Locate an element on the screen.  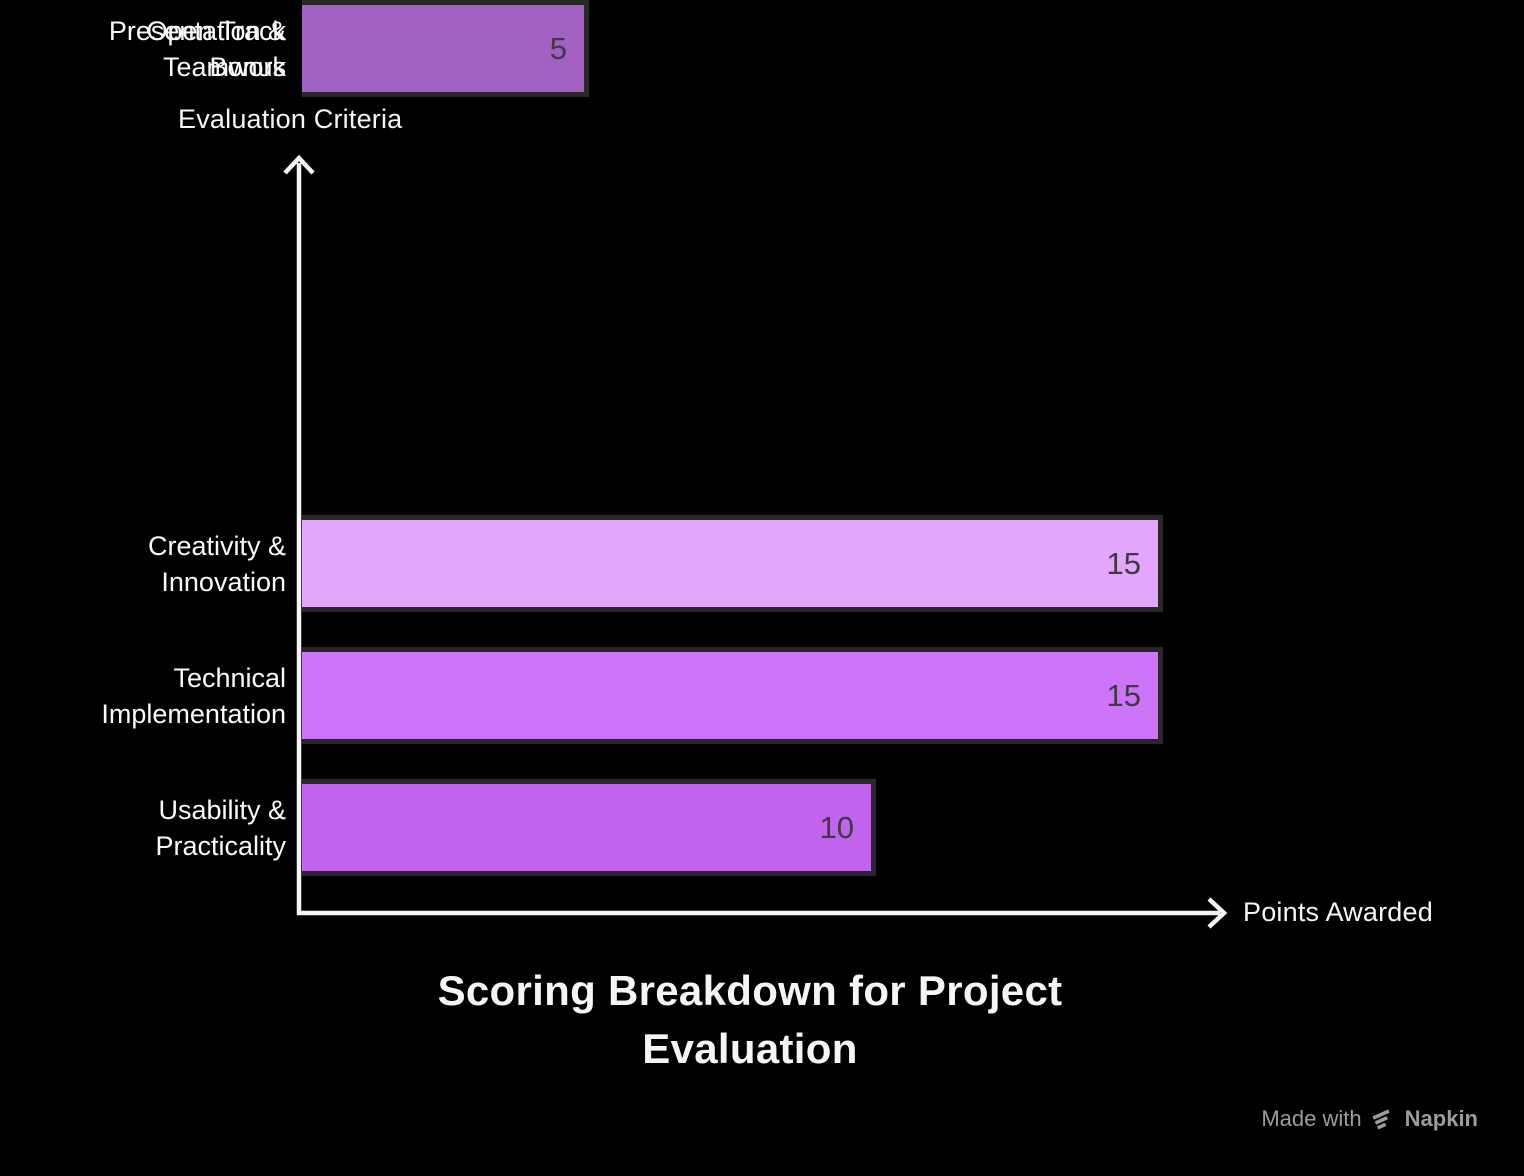
napkin-brand-text: Napkin is located at coordinates (1441, 1118).